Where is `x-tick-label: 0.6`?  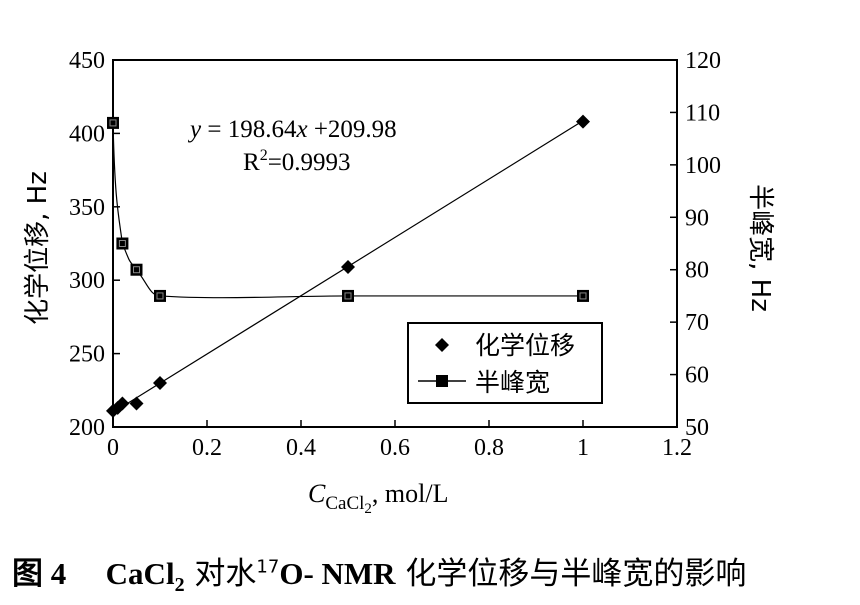
x-tick-label: 0.6 is located at coordinates (395, 448).